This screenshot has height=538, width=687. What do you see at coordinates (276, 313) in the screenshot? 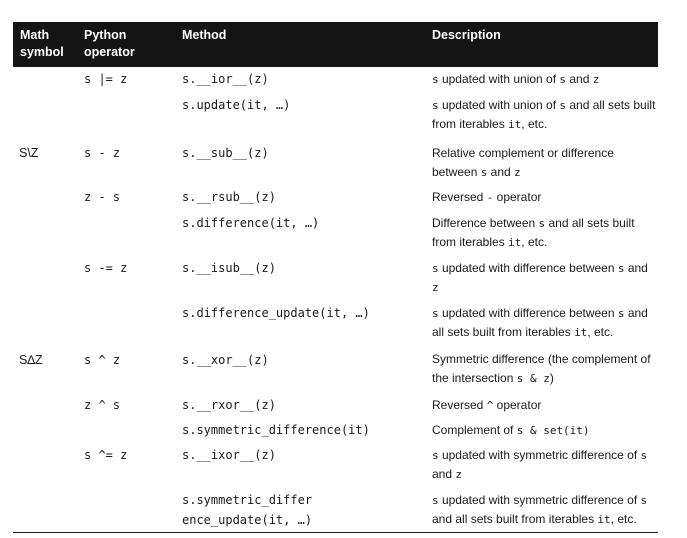
I see `method-cell: s.difference_update(it, …)` at bounding box center [276, 313].